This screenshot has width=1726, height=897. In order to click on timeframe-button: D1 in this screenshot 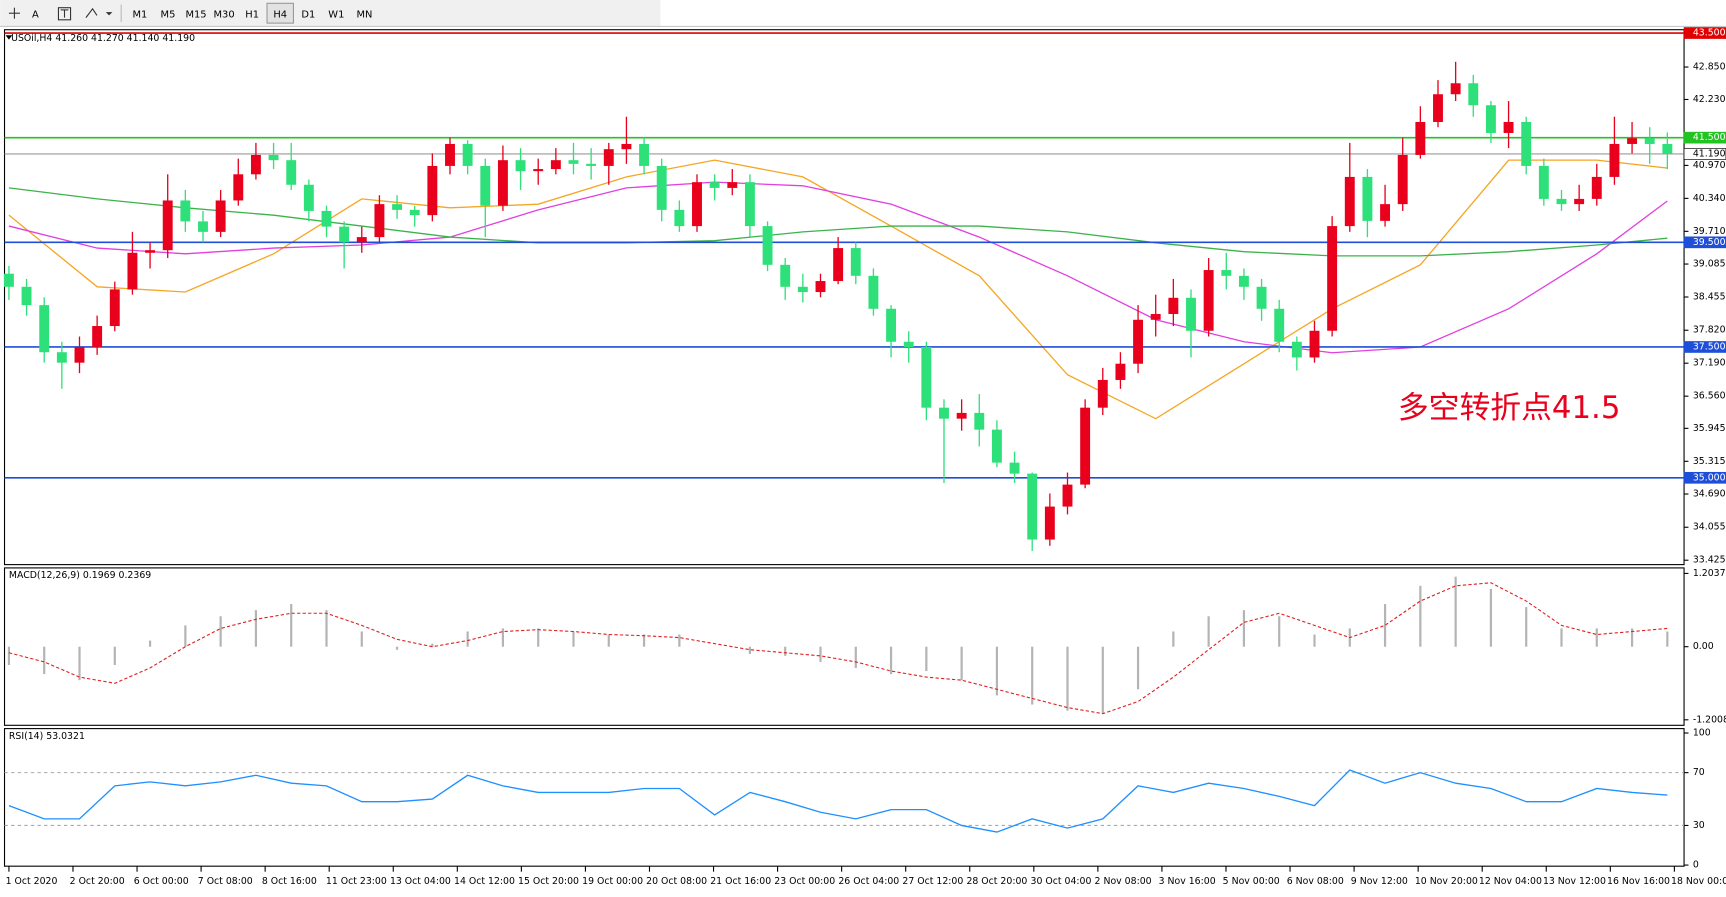, I will do `click(308, 14)`.